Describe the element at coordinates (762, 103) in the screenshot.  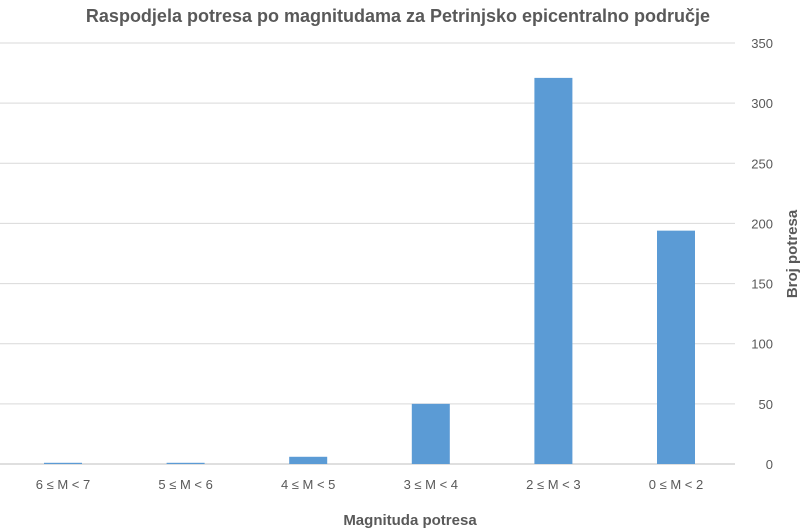
I see `y-tick-label: 300` at that location.